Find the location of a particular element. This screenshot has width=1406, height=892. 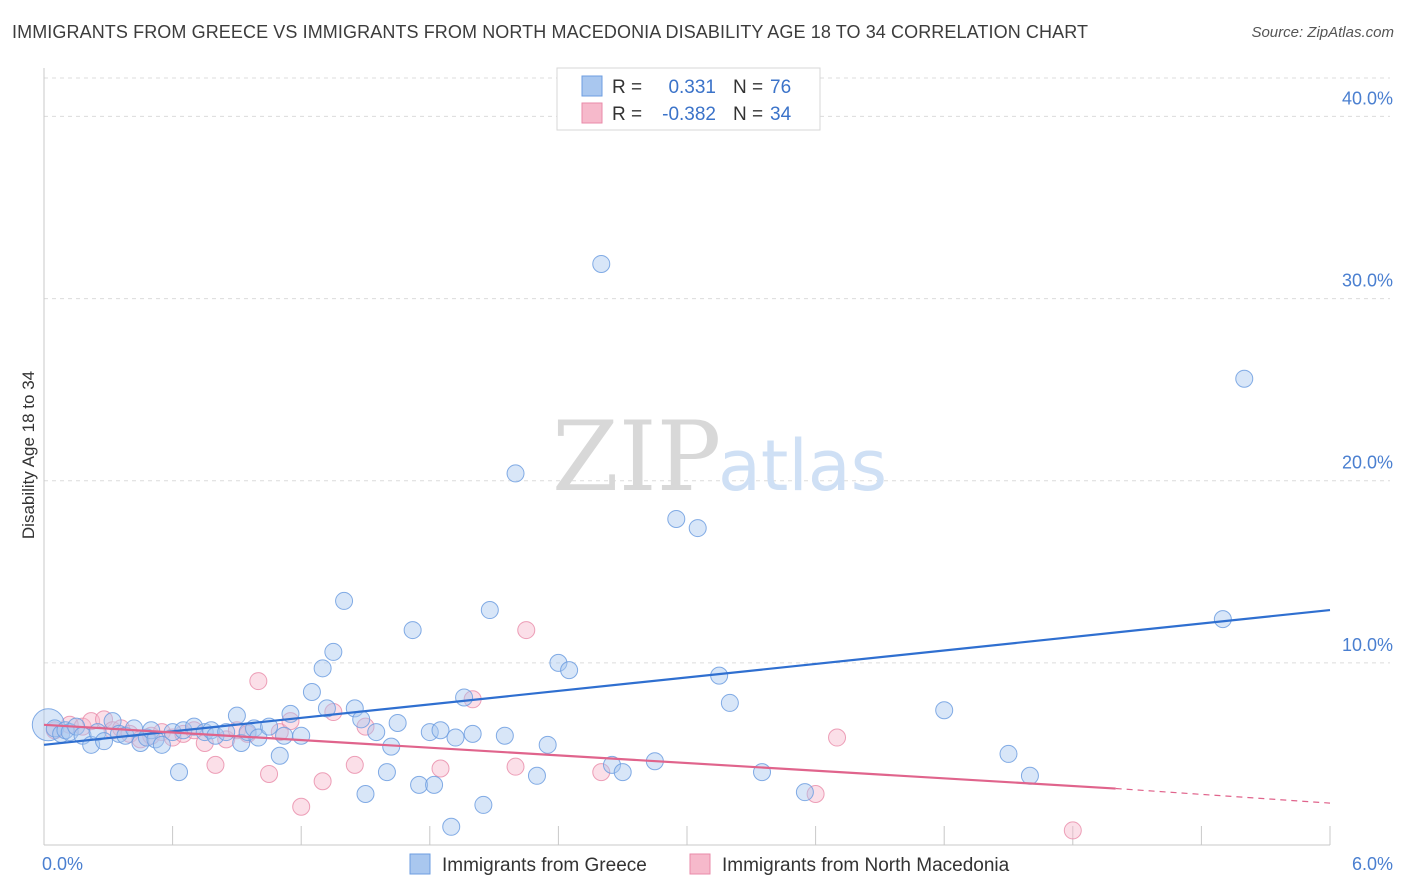

bottom-legend-label-north-macedonia: Immigrants from North Macedonia is located at coordinates (866, 865).